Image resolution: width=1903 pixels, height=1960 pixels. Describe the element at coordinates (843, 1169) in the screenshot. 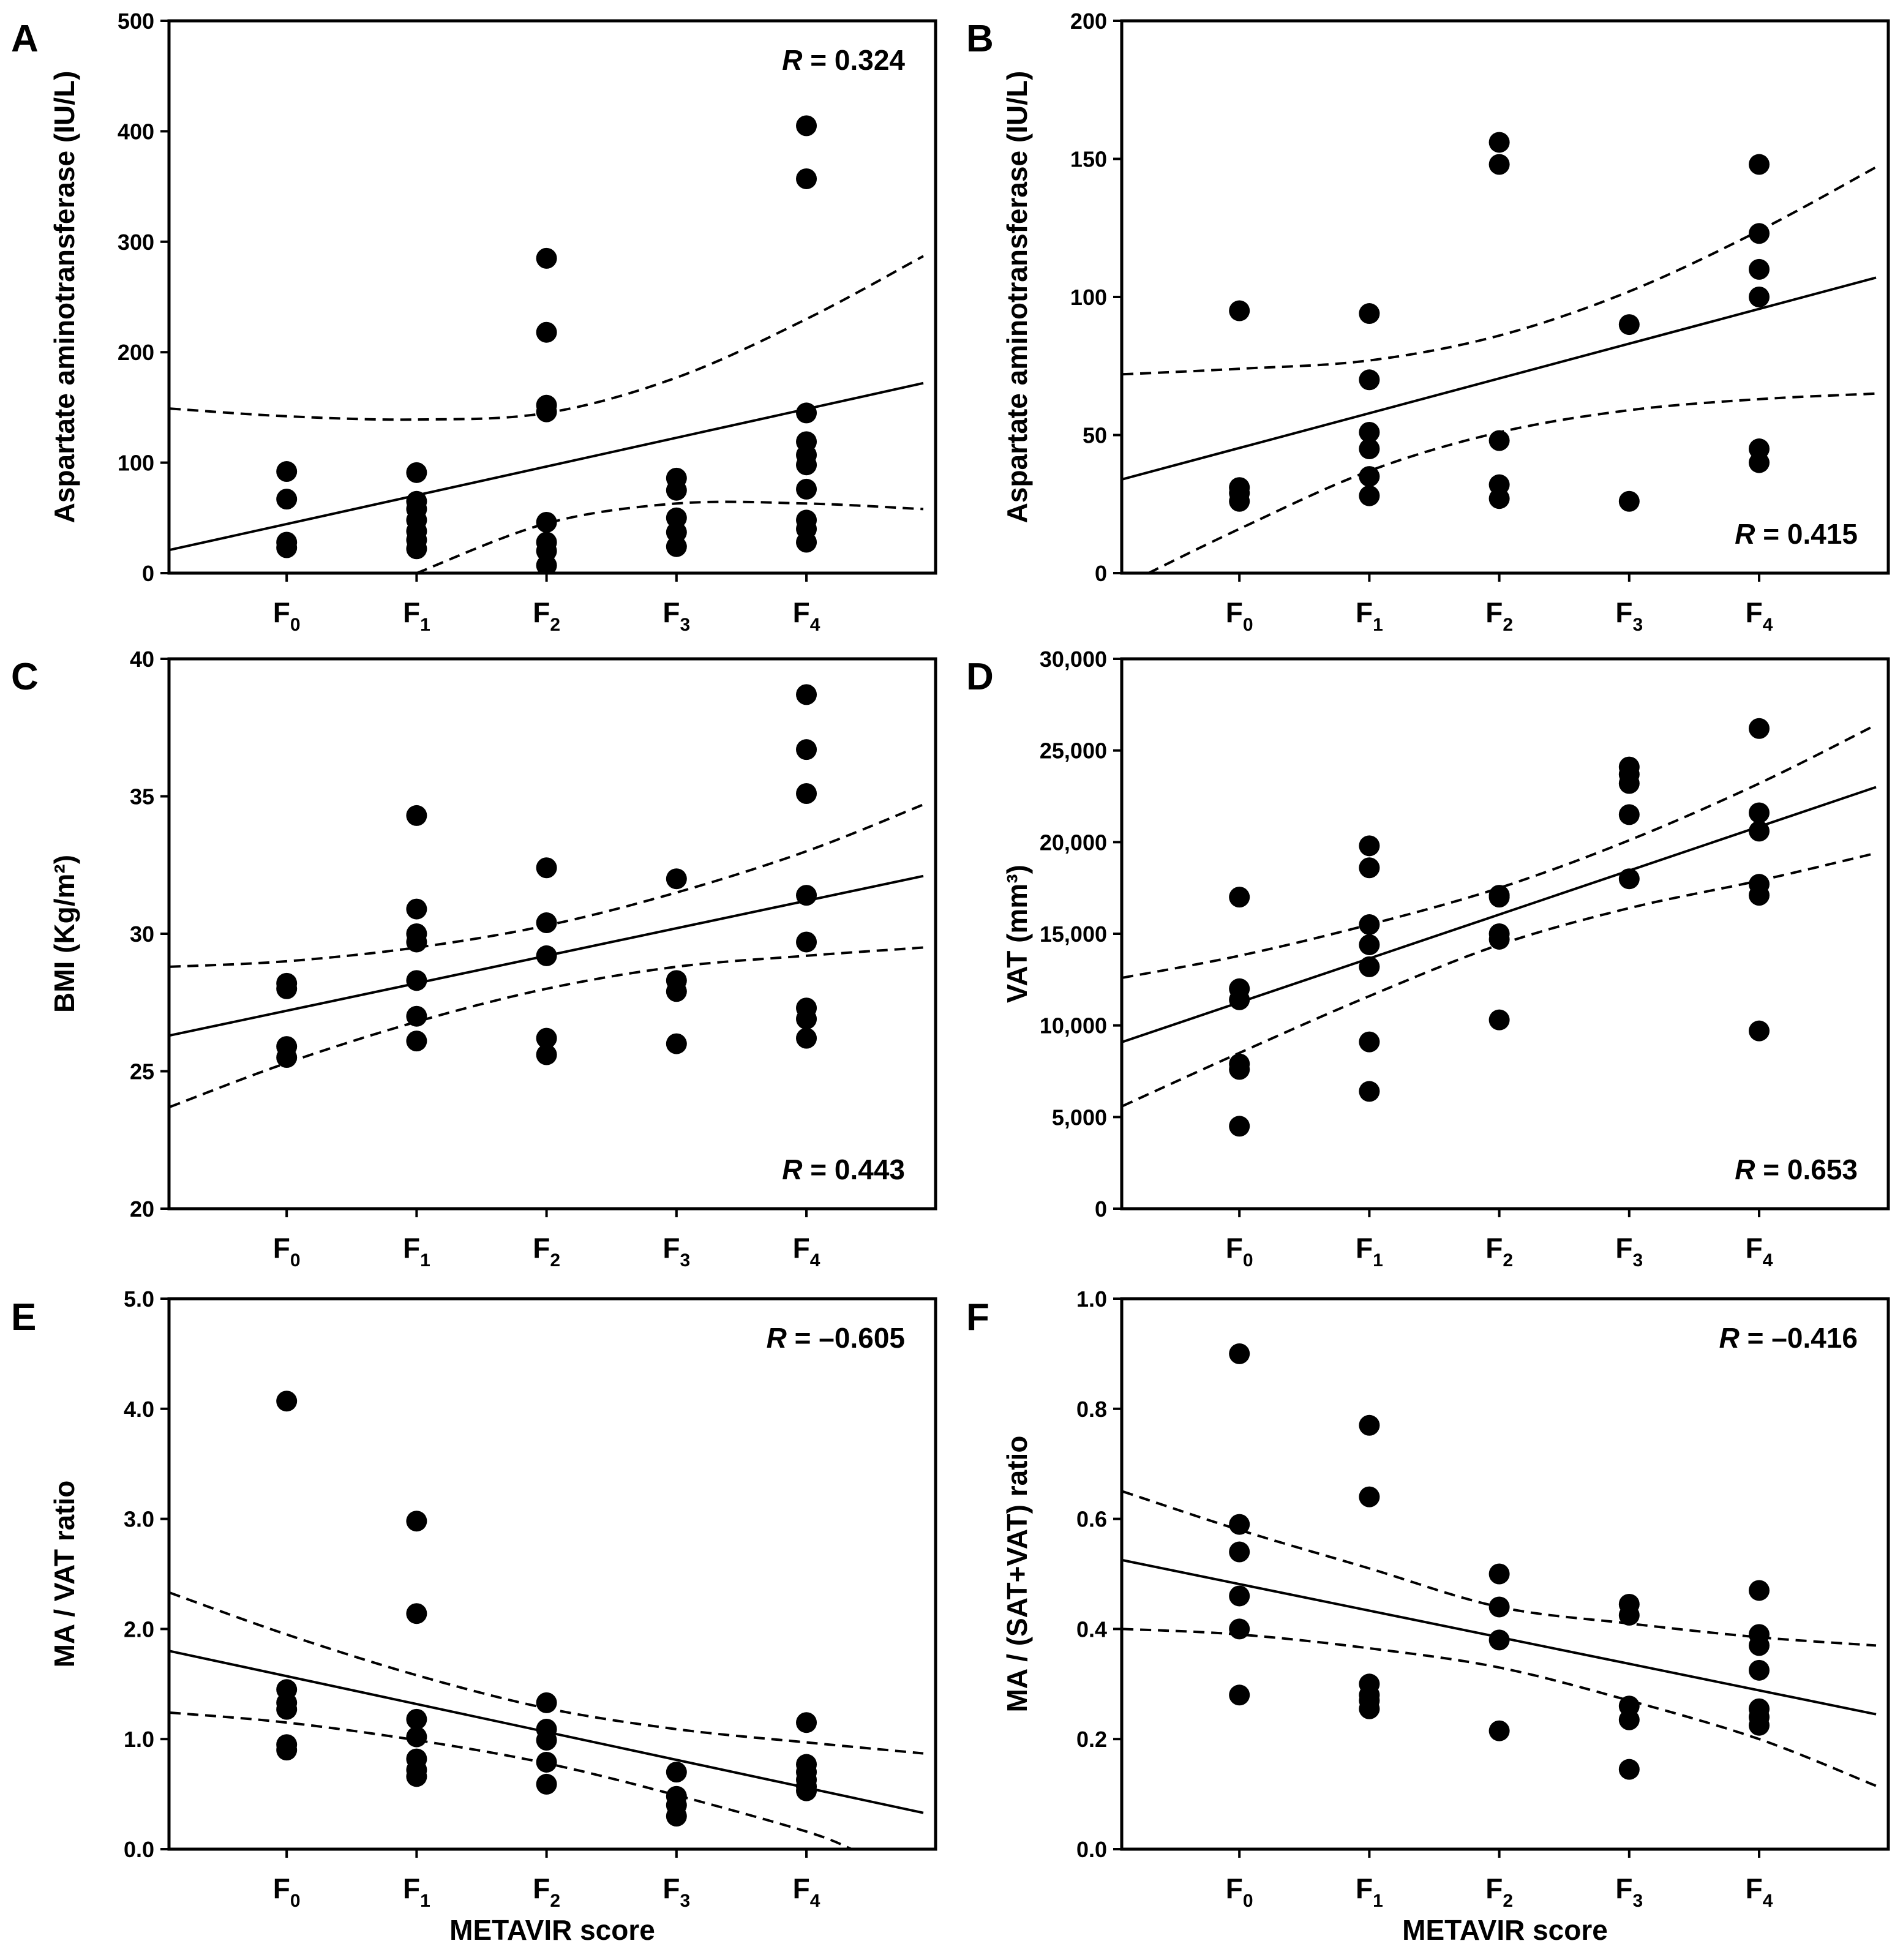

I see `r-annotation: R = 0.443` at that location.